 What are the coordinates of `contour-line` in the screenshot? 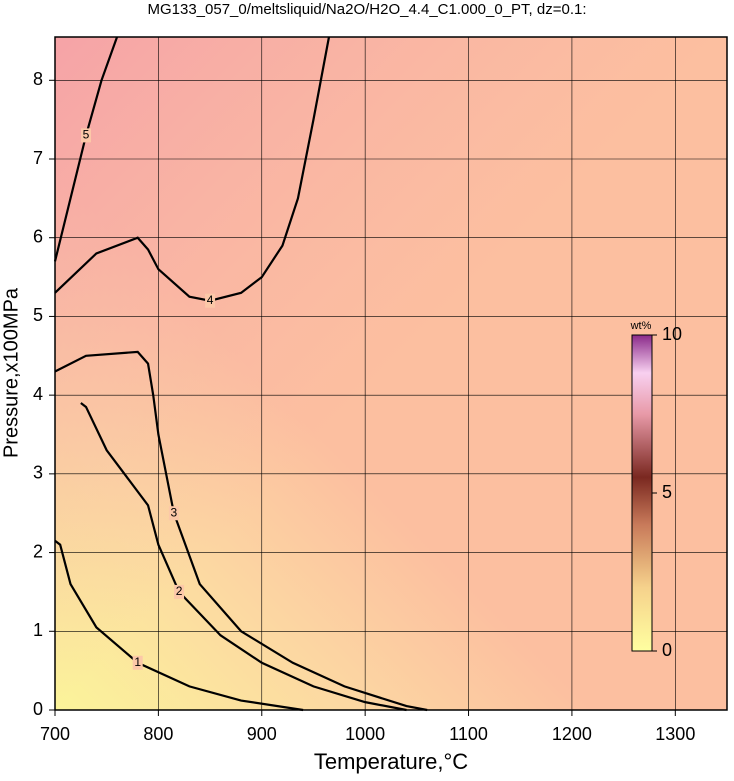 It's located at (179, 625).